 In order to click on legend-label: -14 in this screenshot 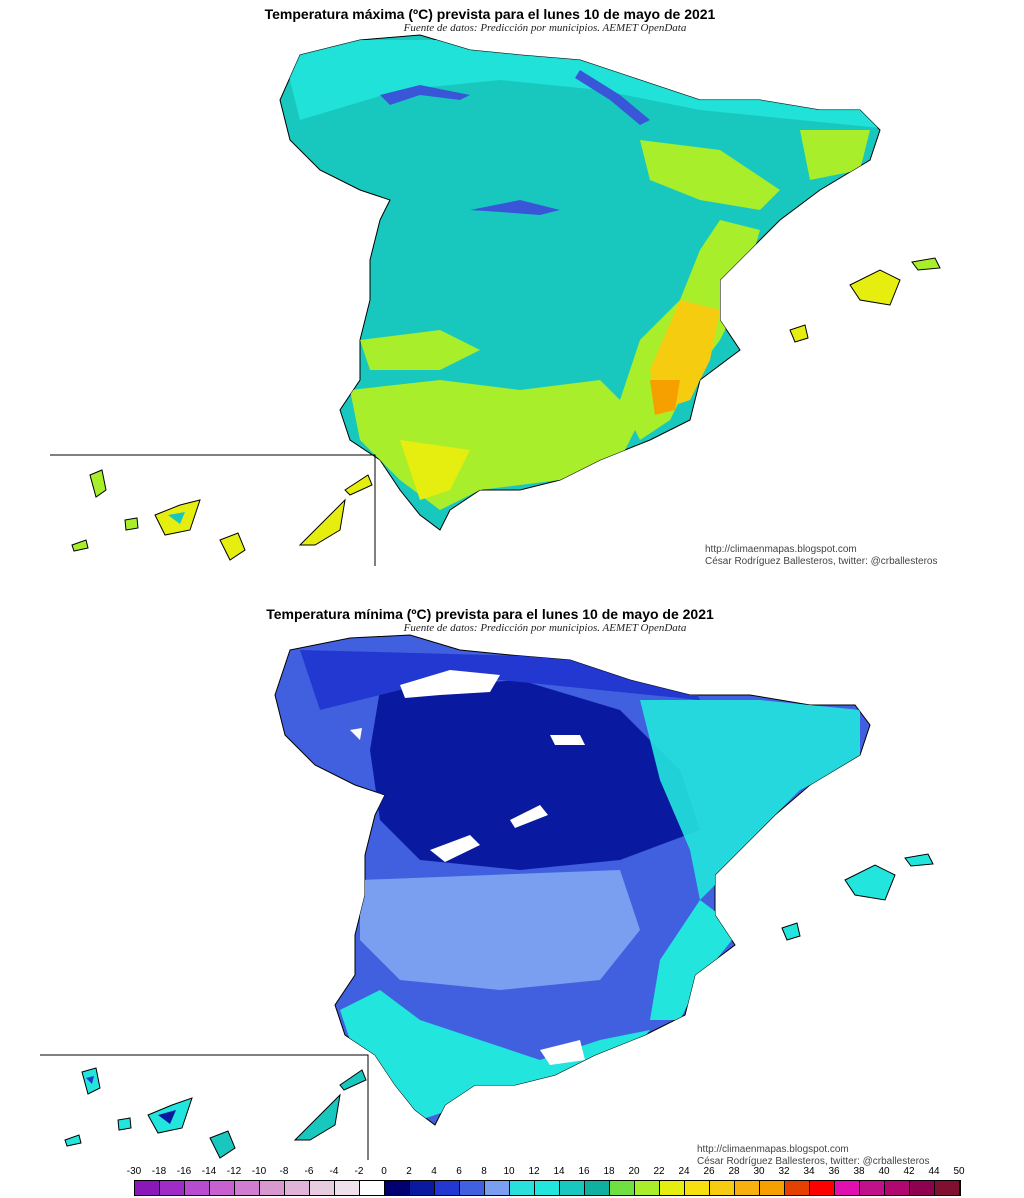, I will do `click(209, 1171)`.